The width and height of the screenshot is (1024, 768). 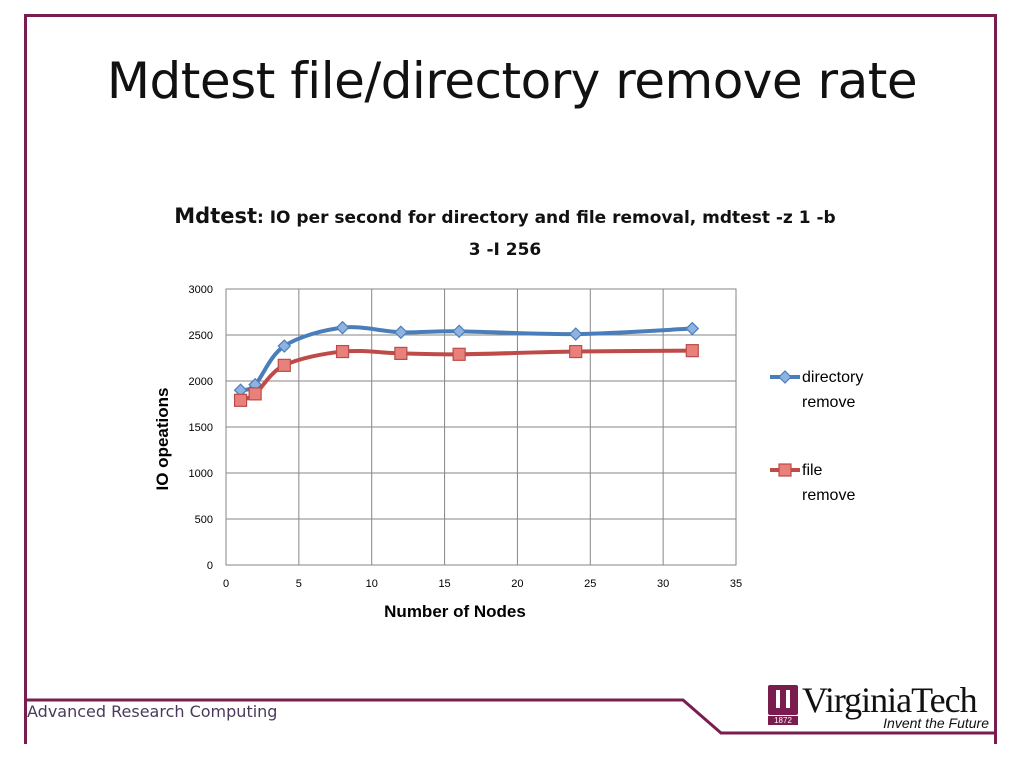 What do you see at coordinates (783, 700) in the screenshot?
I see `logo-mark-icon` at bounding box center [783, 700].